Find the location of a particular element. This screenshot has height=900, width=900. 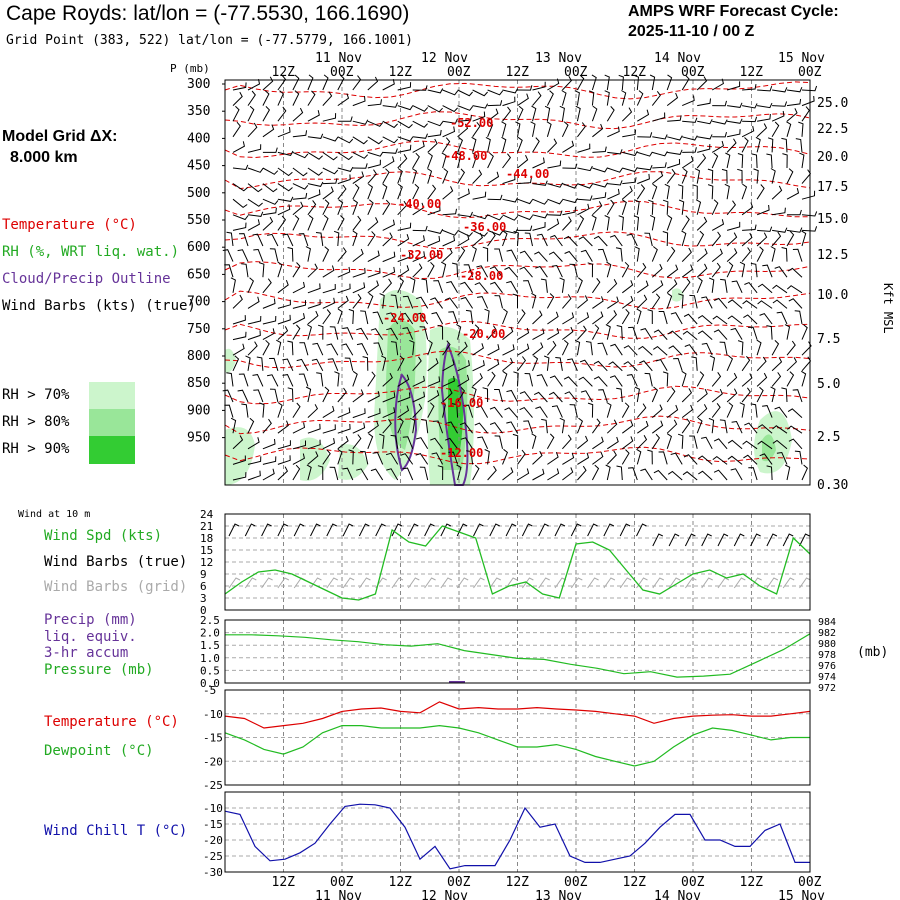

kft-axis-label: Kft MSL is located at coordinates (888, 308).